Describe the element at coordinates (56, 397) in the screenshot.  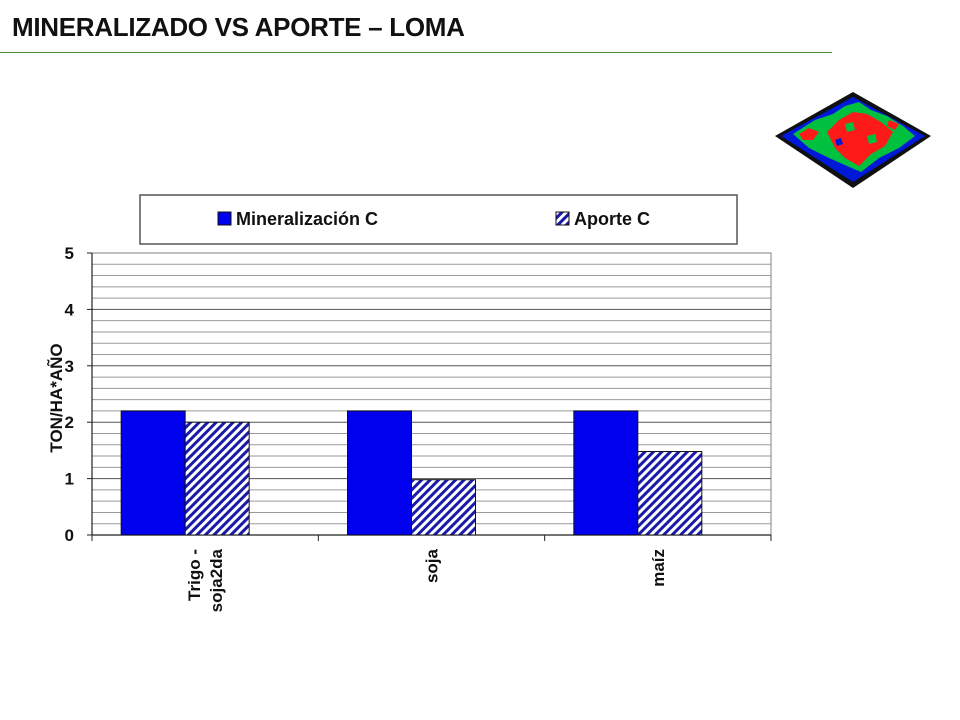
I see `y-axis-label: TON/HA*AÑO` at that location.